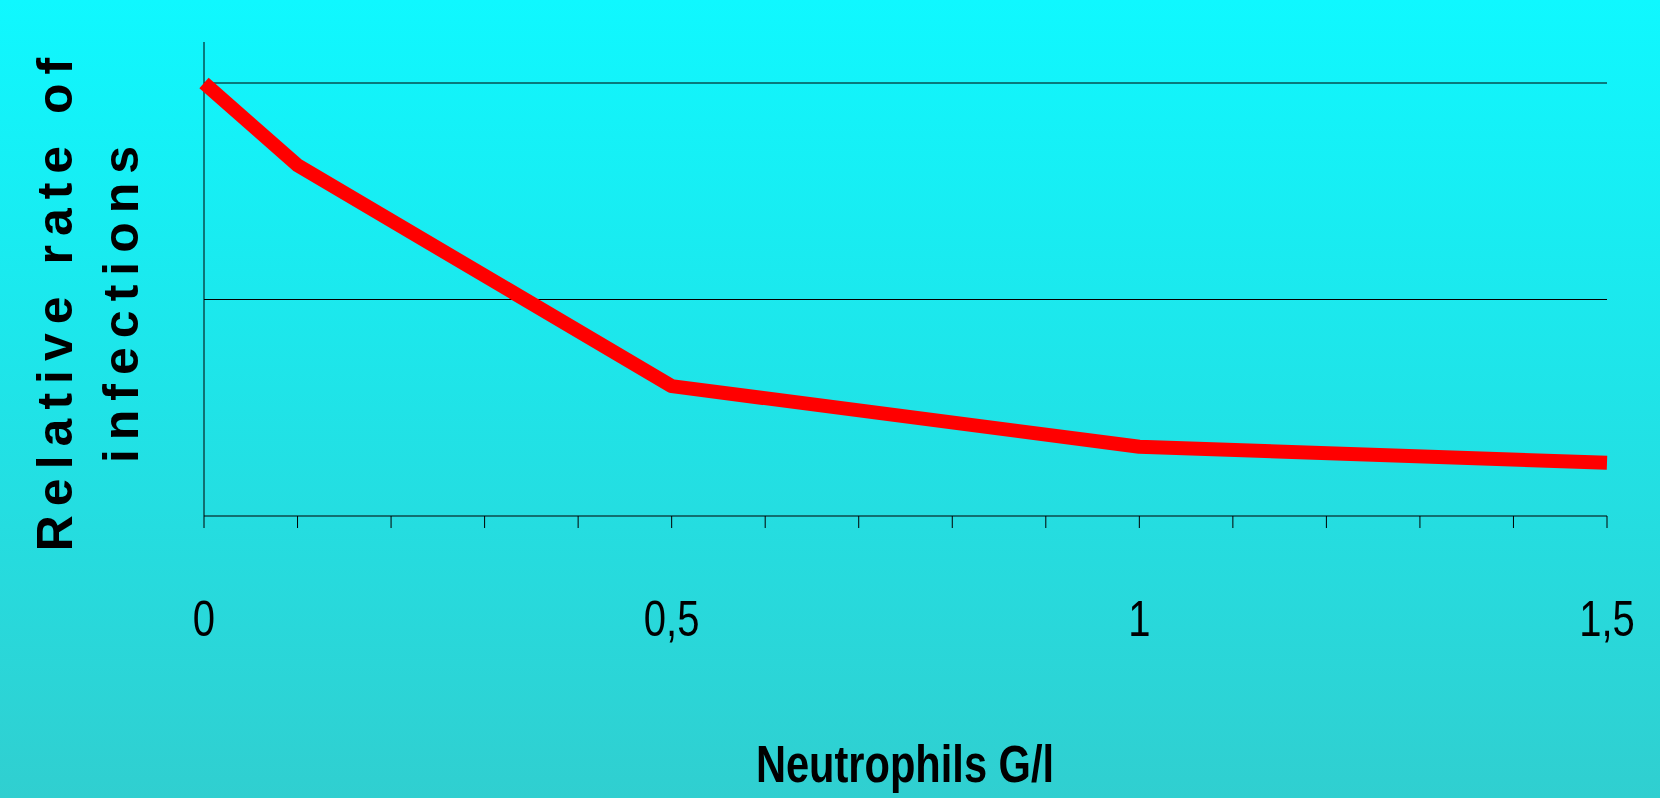  Describe the element at coordinates (1607, 619) in the screenshot. I see `x-tick-label: 1,5` at that location.